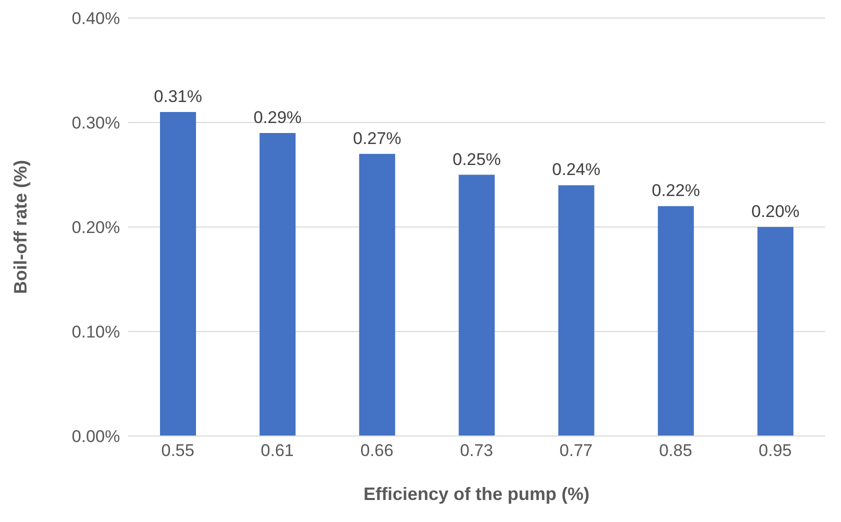 Image resolution: width=841 pixels, height=522 pixels. Describe the element at coordinates (377, 450) in the screenshot. I see `x-tick-label: 0.66` at that location.